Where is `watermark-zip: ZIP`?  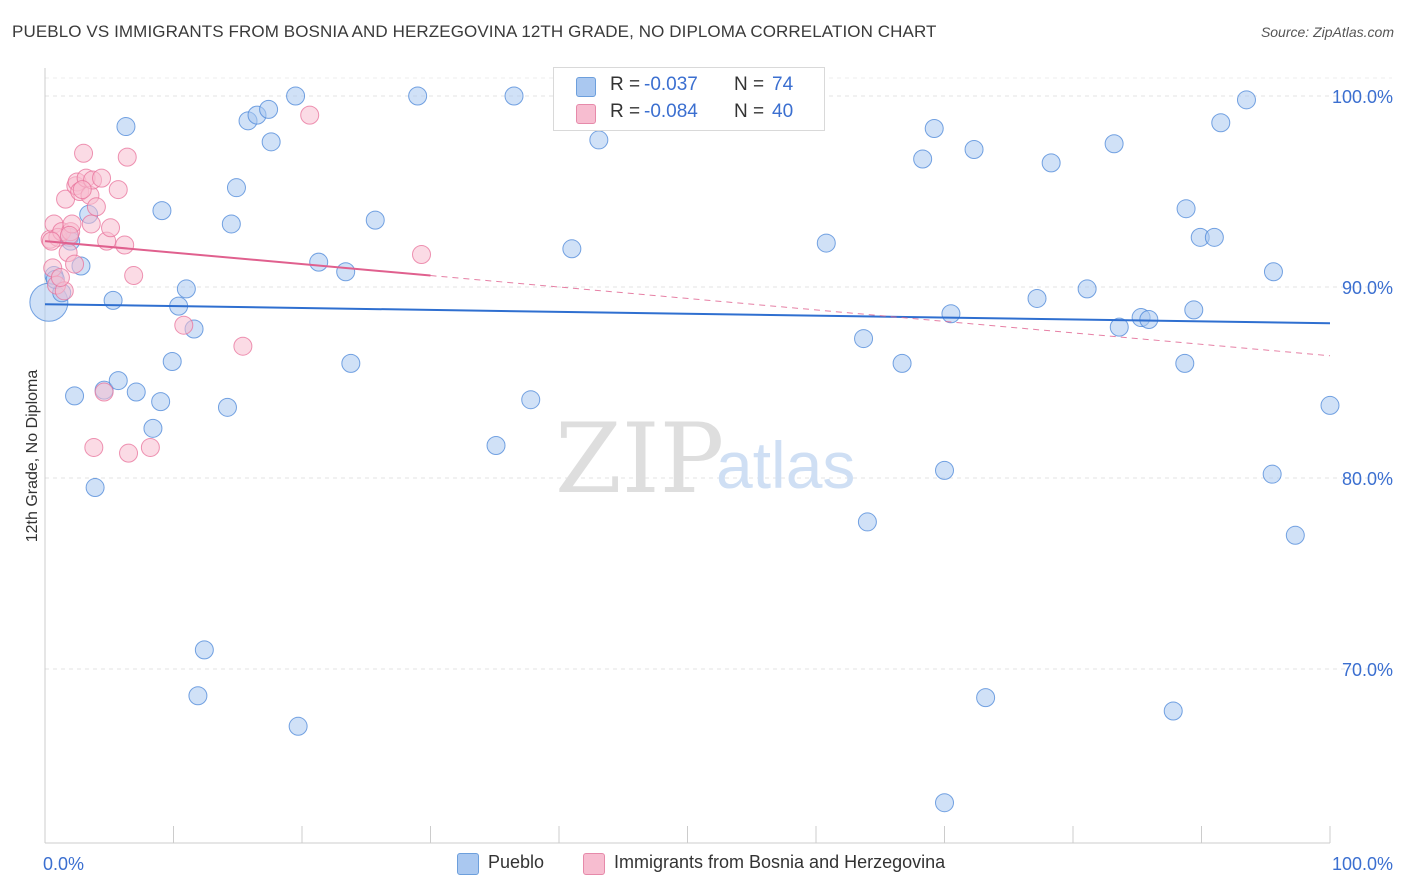
watermark-zip: ZIP is located at coordinates (639, 459).